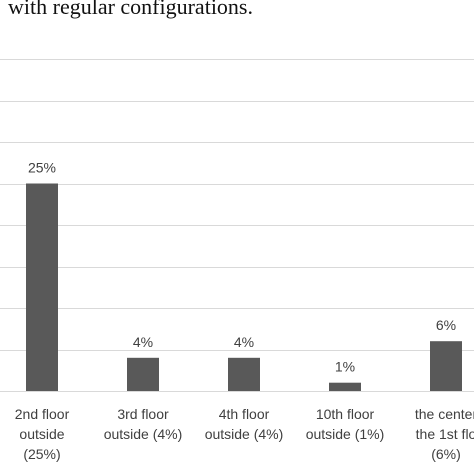  What do you see at coordinates (130, 9) in the screenshot?
I see `figure-caption: with regular configurations.` at bounding box center [130, 9].